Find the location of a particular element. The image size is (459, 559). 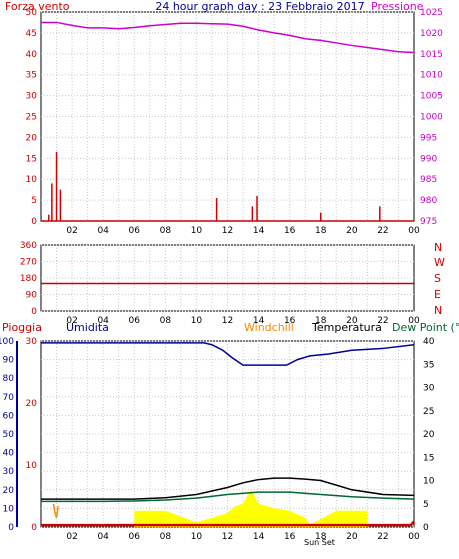

y-right-tick-label: 15 is located at coordinates (428, 458).